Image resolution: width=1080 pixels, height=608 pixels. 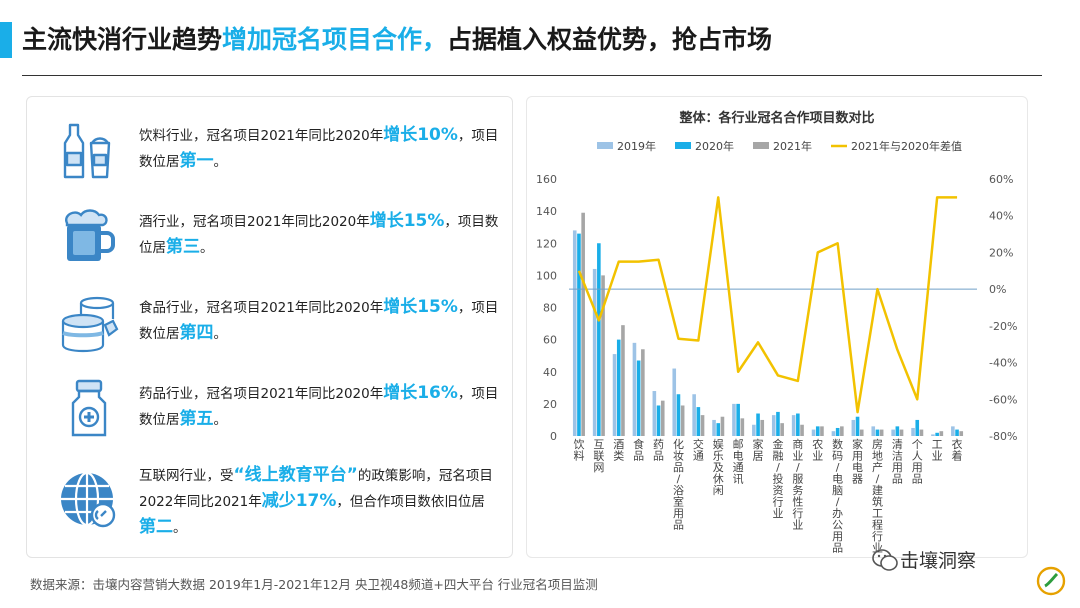 I want to click on y-tick-label: 20, so click(x=550, y=404).